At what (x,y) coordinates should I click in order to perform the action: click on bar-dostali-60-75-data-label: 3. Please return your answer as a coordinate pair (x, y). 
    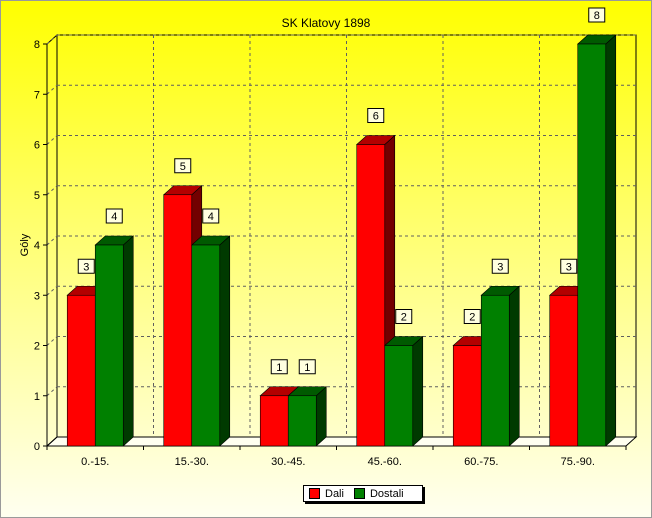
    Looking at the image, I should click on (500, 267).